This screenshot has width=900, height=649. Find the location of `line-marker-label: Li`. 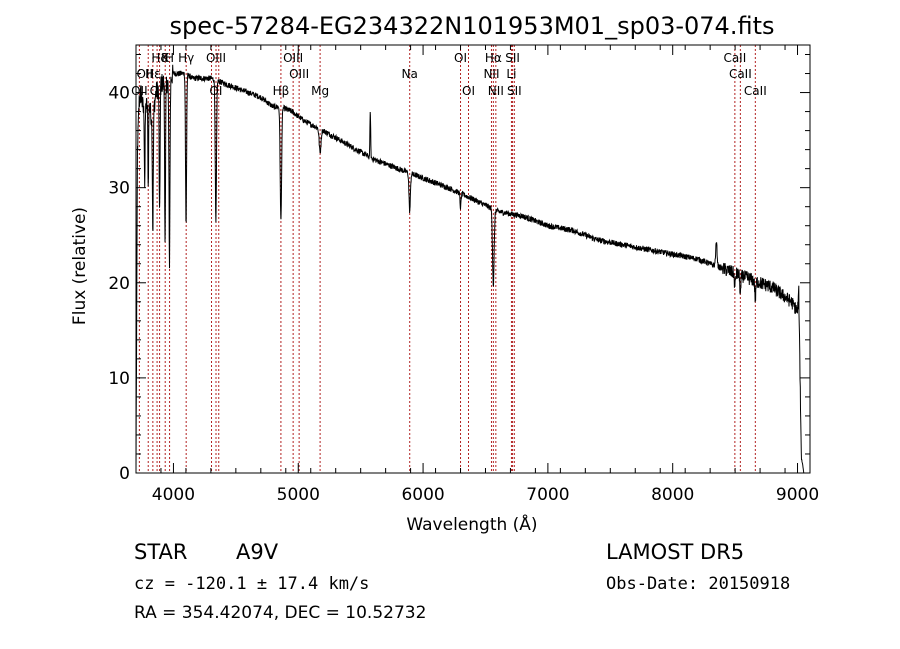

line-marker-label: Li is located at coordinates (511, 74).